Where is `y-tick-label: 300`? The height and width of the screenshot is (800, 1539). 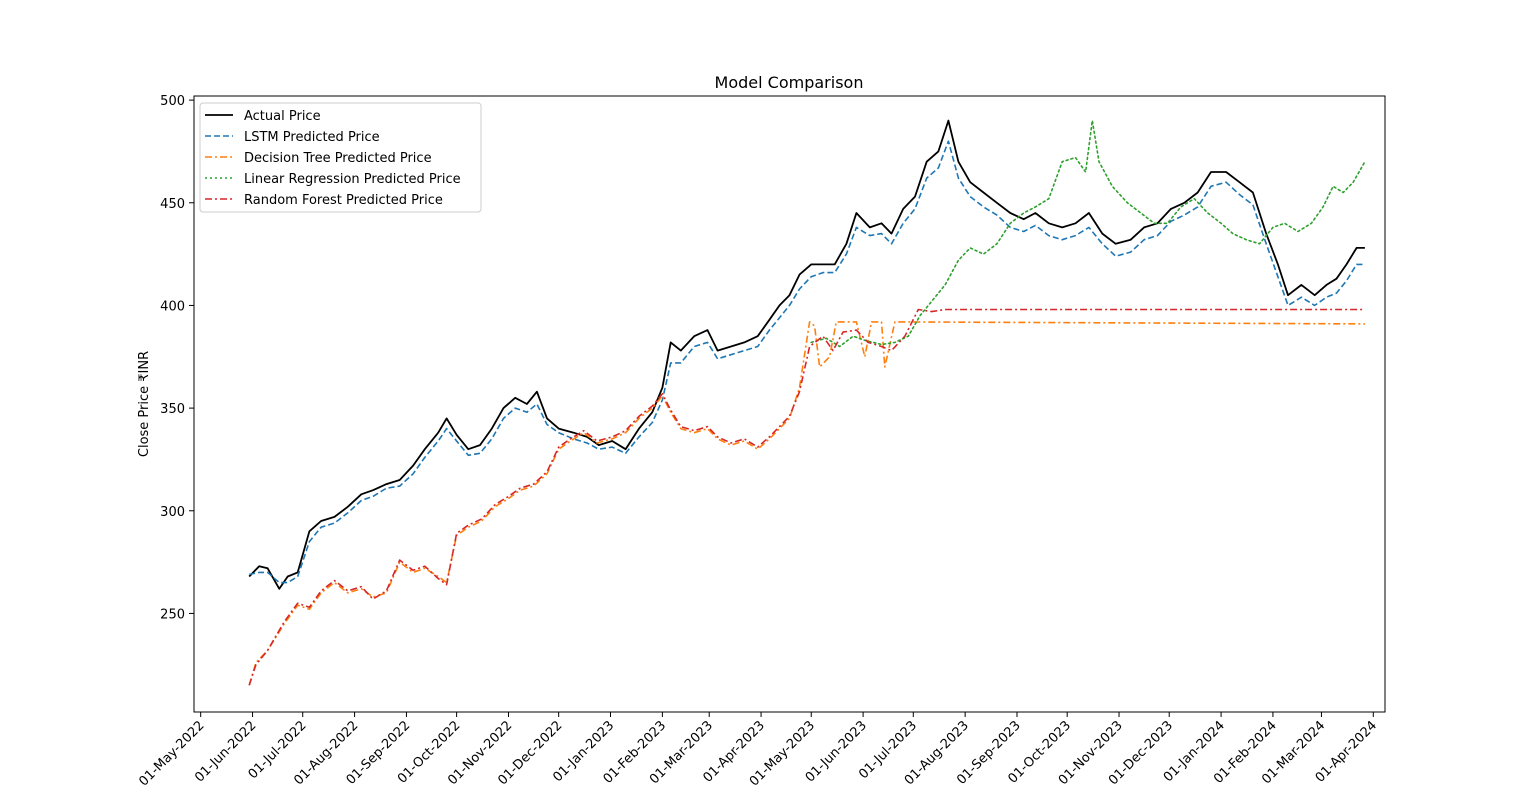 y-tick-label: 300 is located at coordinates (172, 512).